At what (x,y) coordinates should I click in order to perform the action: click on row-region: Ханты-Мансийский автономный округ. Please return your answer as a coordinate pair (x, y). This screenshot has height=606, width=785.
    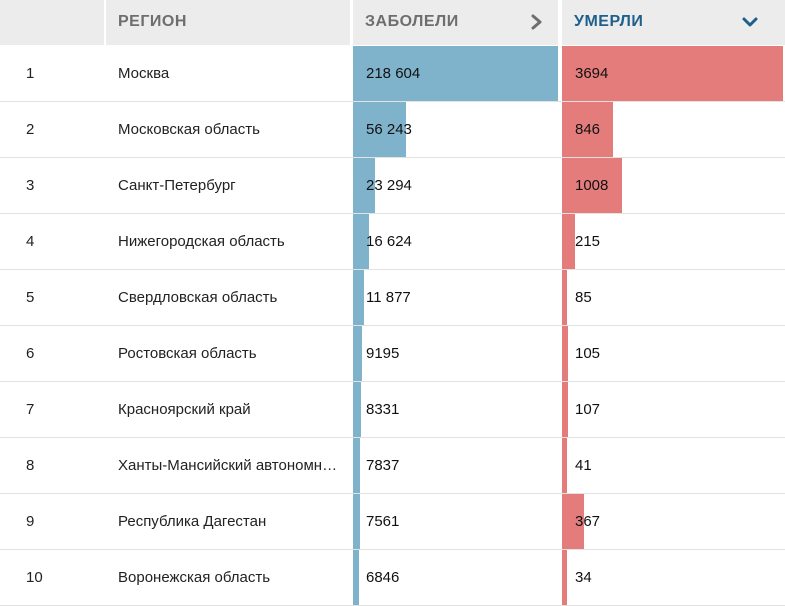
    Looking at the image, I should click on (229, 465).